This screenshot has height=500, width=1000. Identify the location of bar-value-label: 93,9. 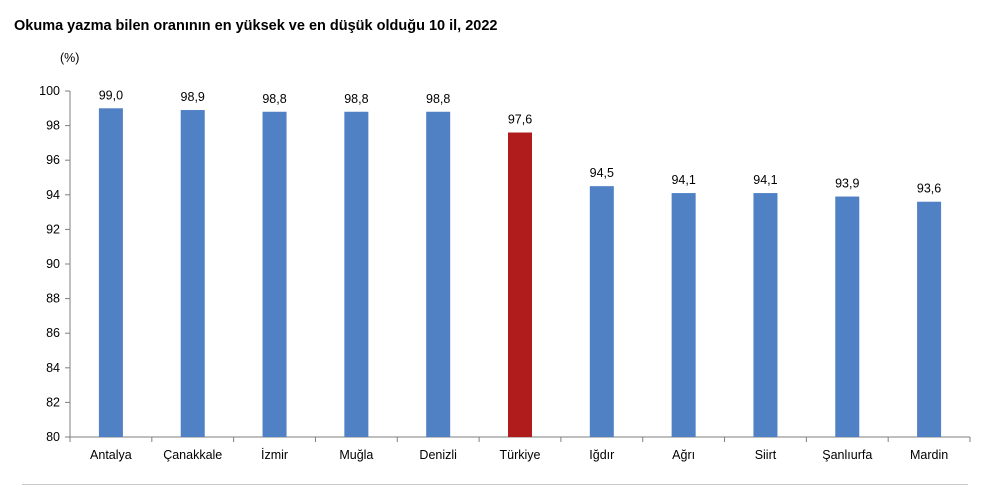
(847, 184).